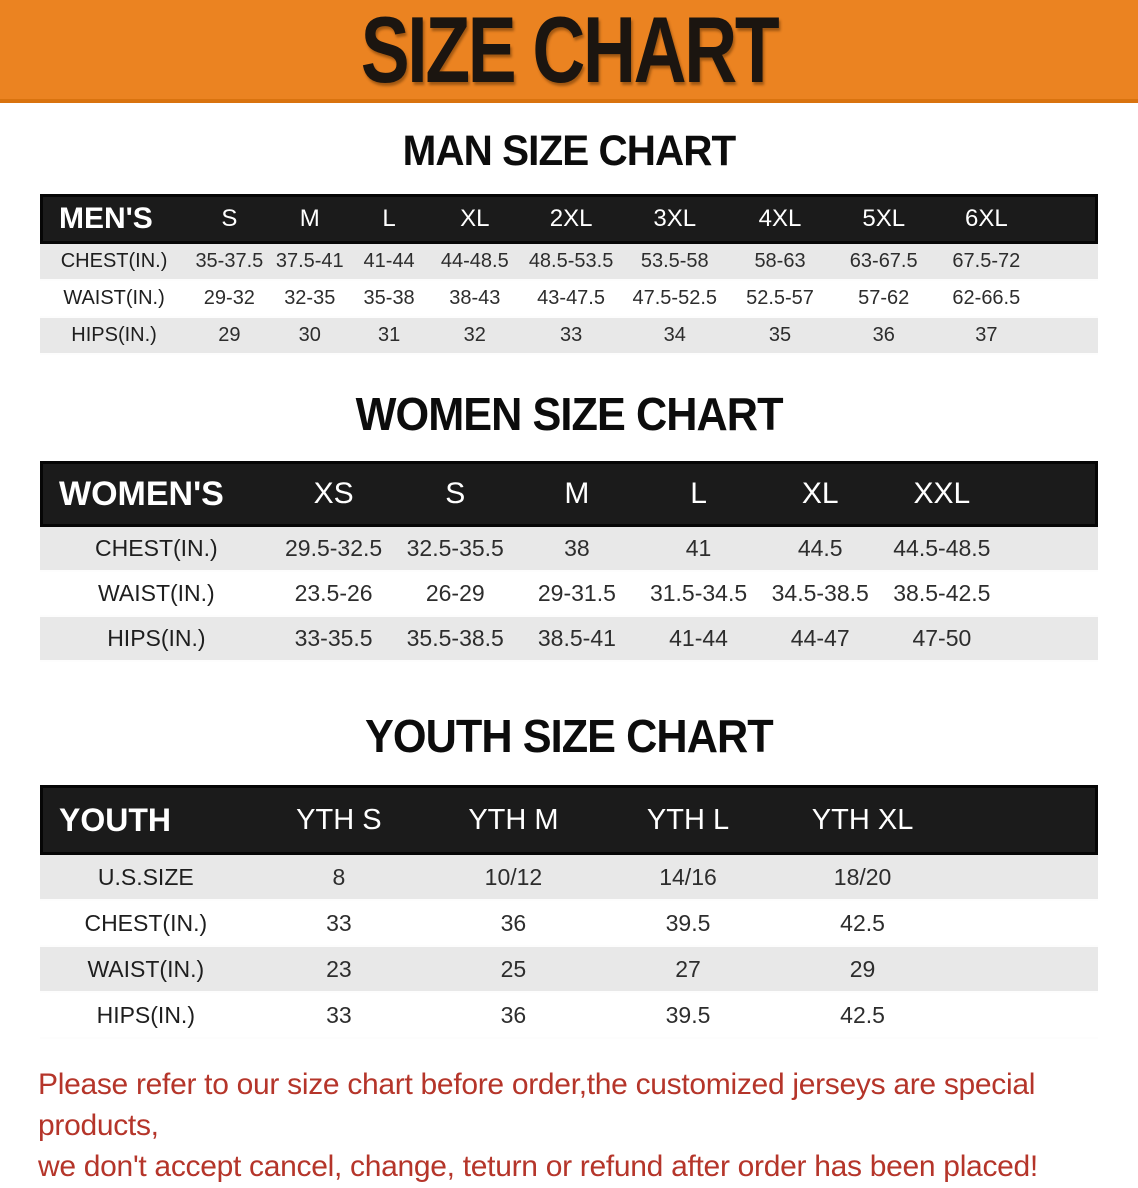 The width and height of the screenshot is (1138, 1188). What do you see at coordinates (862, 878) in the screenshot?
I see `size-value-cell: 18/20` at bounding box center [862, 878].